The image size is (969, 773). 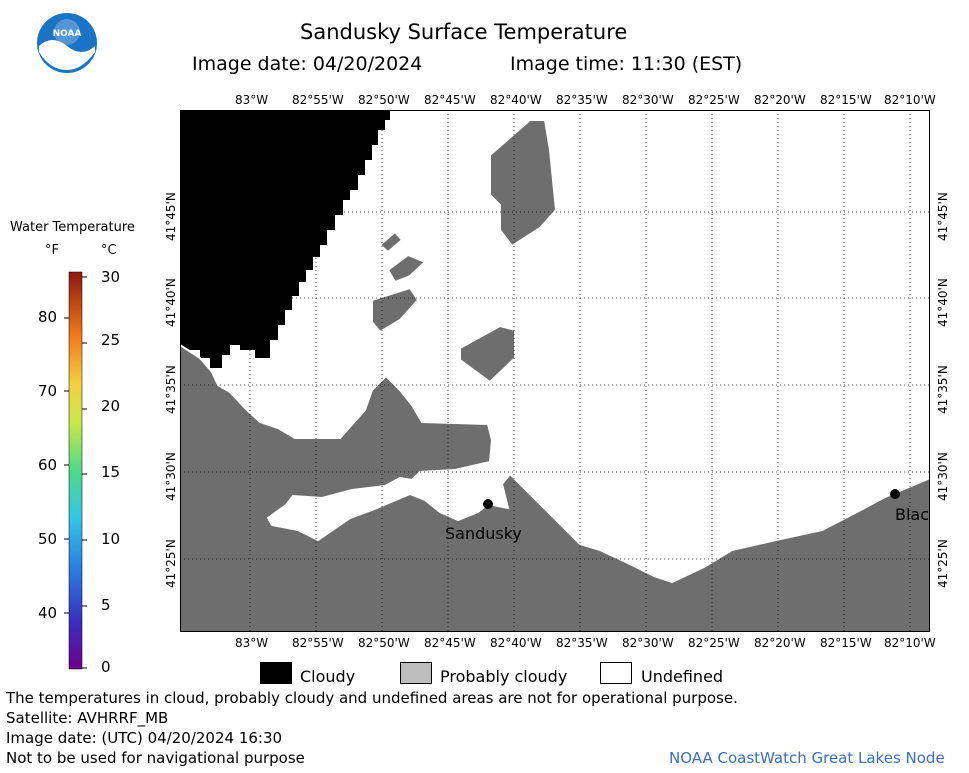 What do you see at coordinates (464, 32) in the screenshot?
I see `page-title: Sandusky Surface Temperature` at bounding box center [464, 32].